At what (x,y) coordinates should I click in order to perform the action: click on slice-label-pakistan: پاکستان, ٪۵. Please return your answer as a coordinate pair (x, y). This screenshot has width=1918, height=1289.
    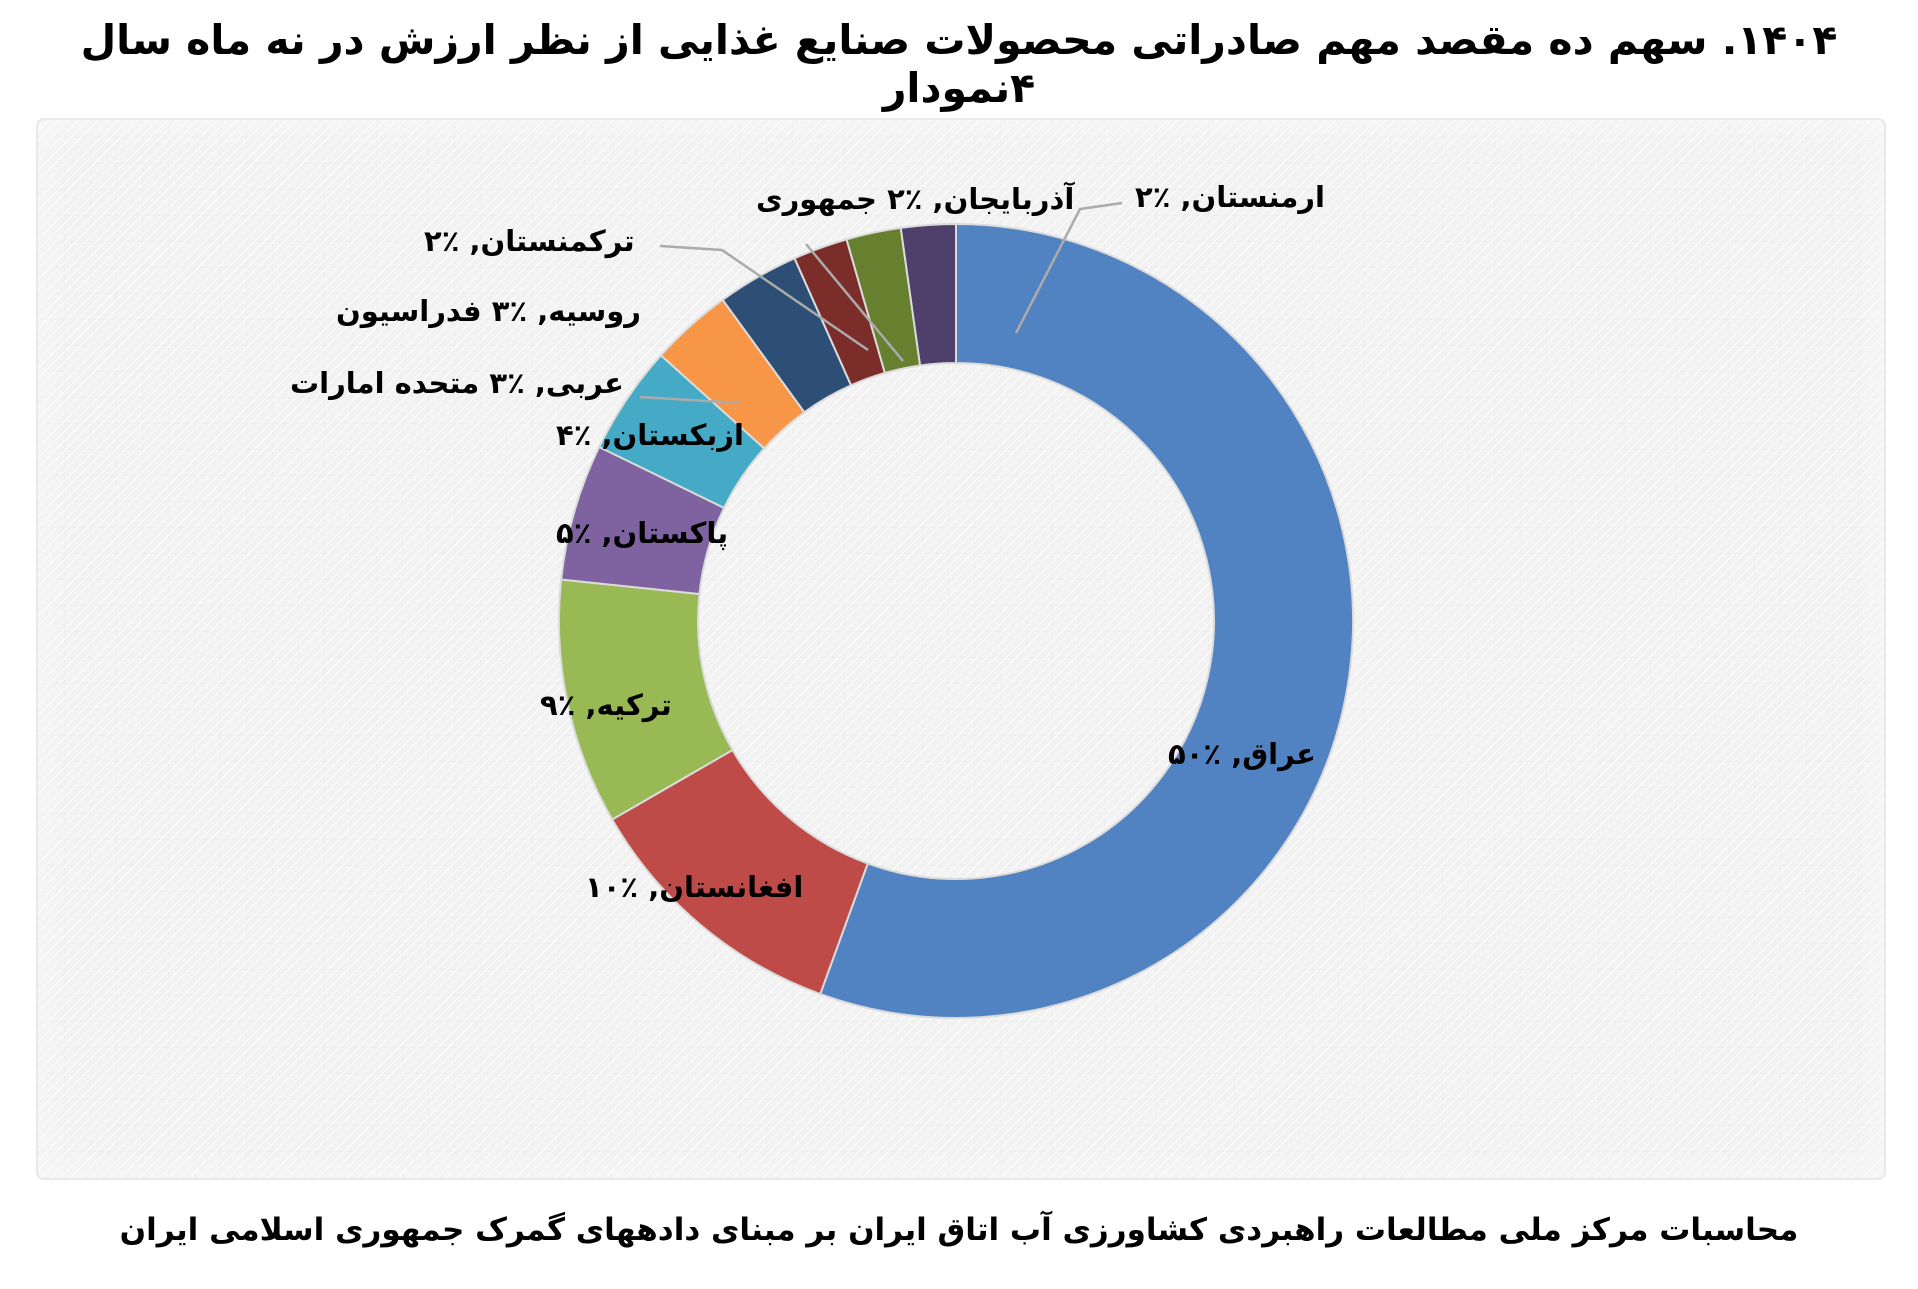
    Looking at the image, I should click on (642, 533).